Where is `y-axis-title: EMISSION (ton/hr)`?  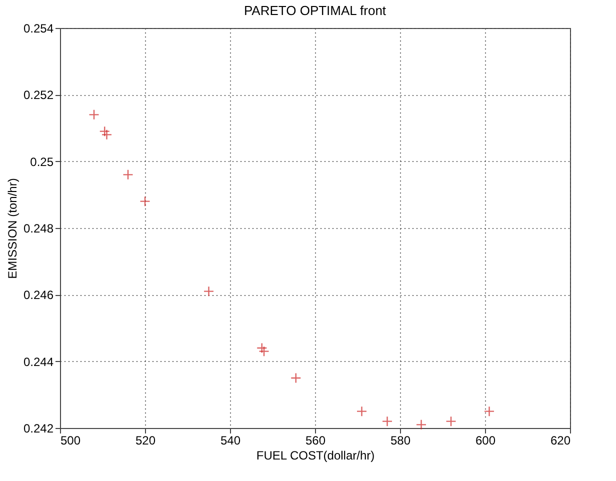
y-axis-title: EMISSION (ton/hr) is located at coordinates (12, 228).